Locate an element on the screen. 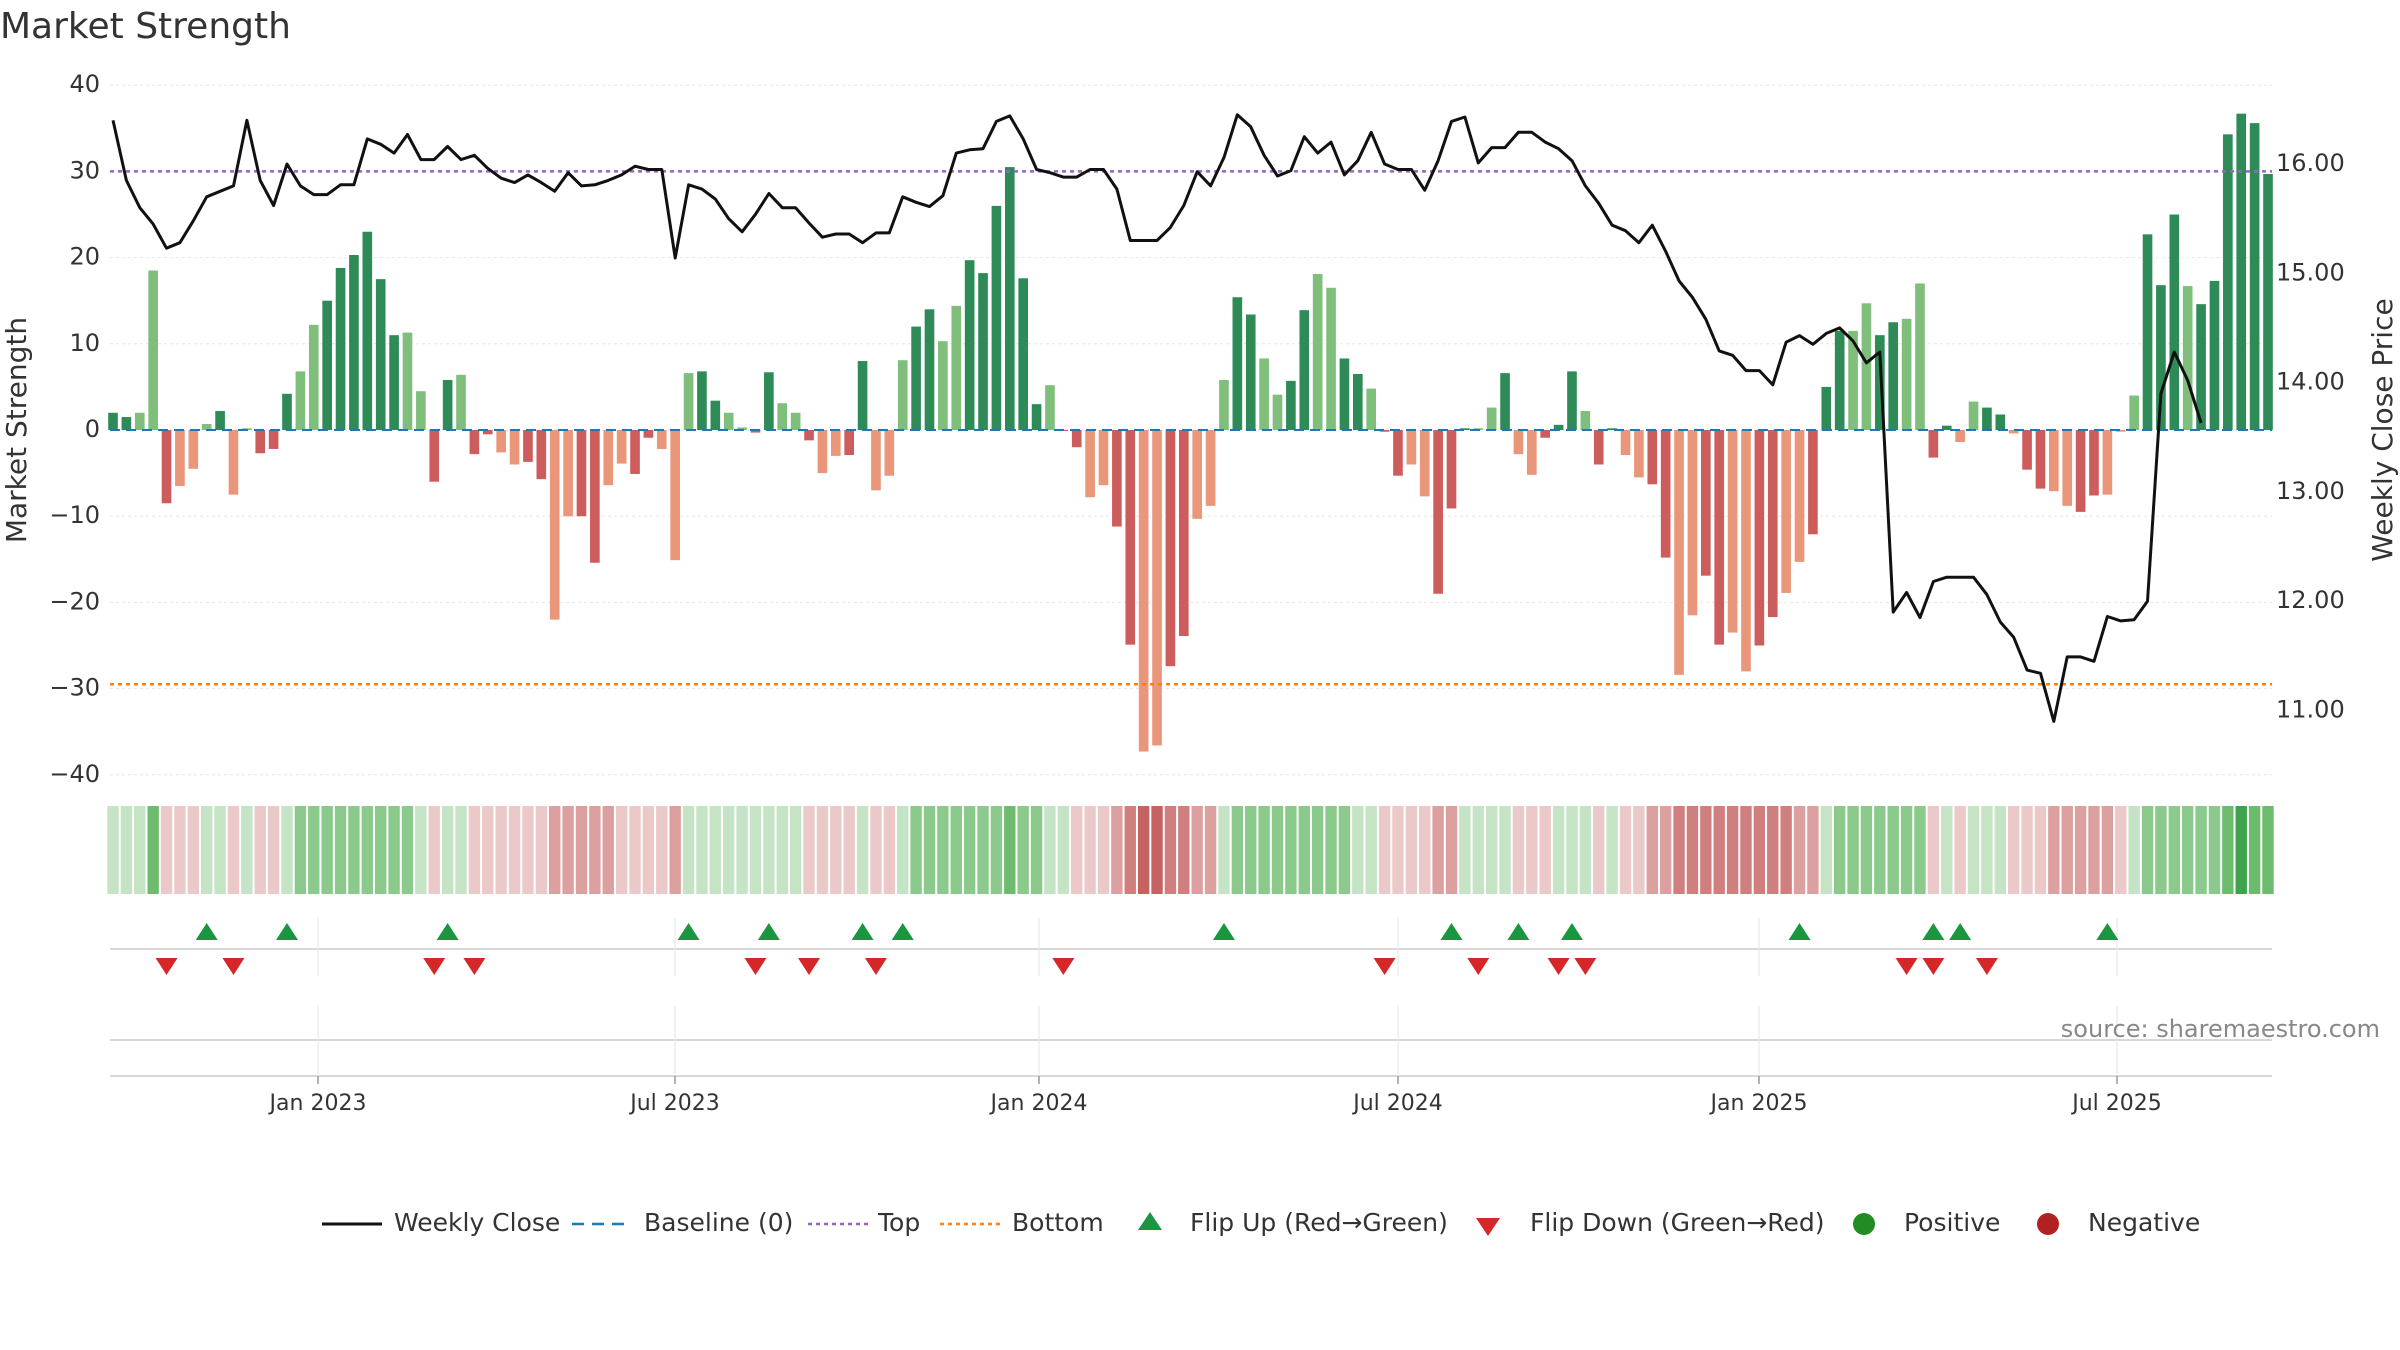 The height and width of the screenshot is (1350, 2400). y-tick-left: 40 is located at coordinates (84, 84).